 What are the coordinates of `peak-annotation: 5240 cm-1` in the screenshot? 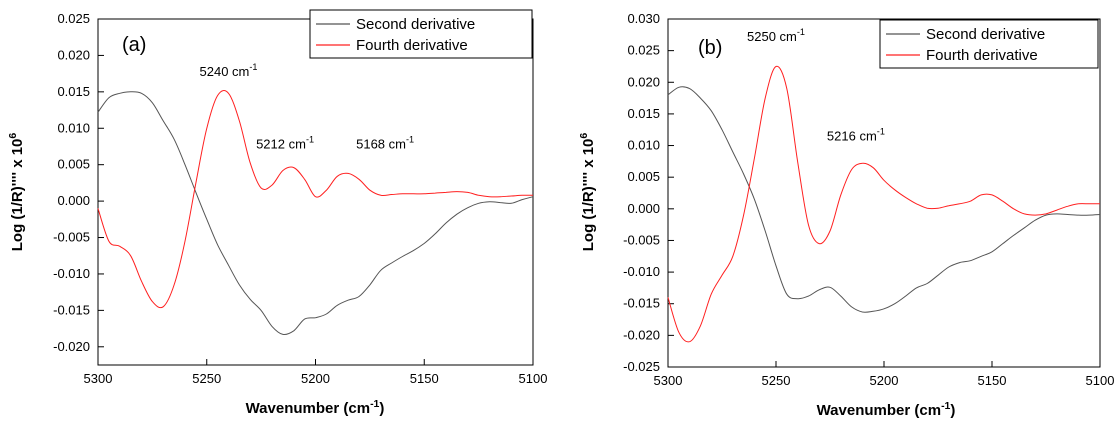 It's located at (229, 70).